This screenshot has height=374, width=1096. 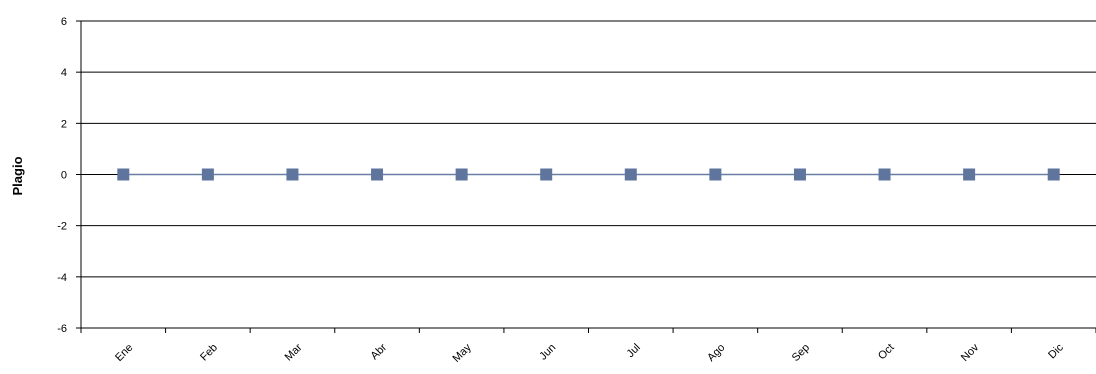 I want to click on y-tick-label: -6, so click(x=62, y=329).